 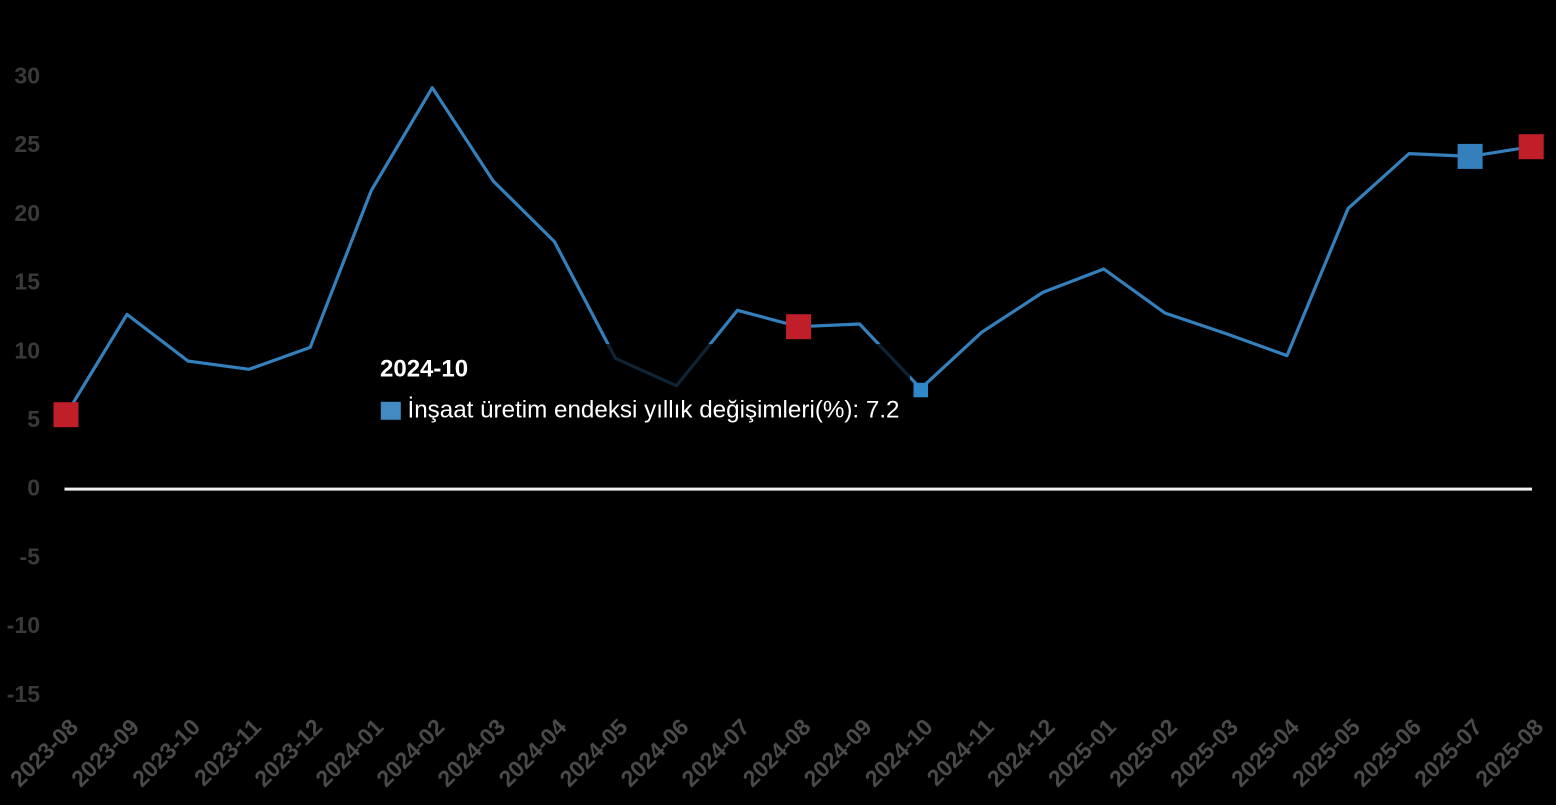 What do you see at coordinates (424, 368) in the screenshot?
I see `svg-text: 2024-10` at bounding box center [424, 368].